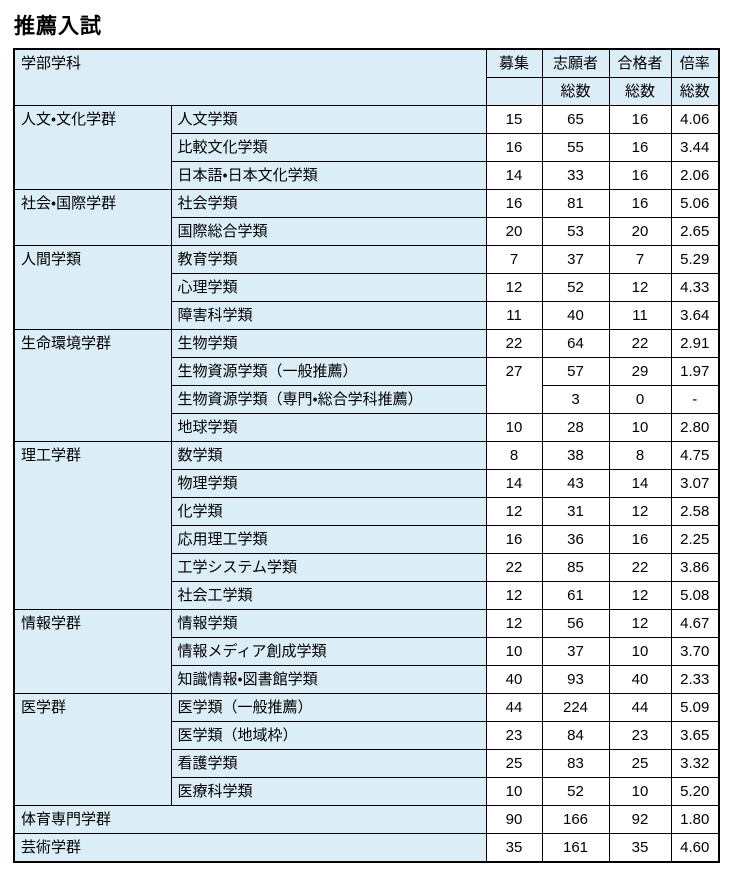 This screenshot has width=731, height=875. What do you see at coordinates (575, 595) in the screenshot?
I see `applicants-value-cell: 61` at bounding box center [575, 595].